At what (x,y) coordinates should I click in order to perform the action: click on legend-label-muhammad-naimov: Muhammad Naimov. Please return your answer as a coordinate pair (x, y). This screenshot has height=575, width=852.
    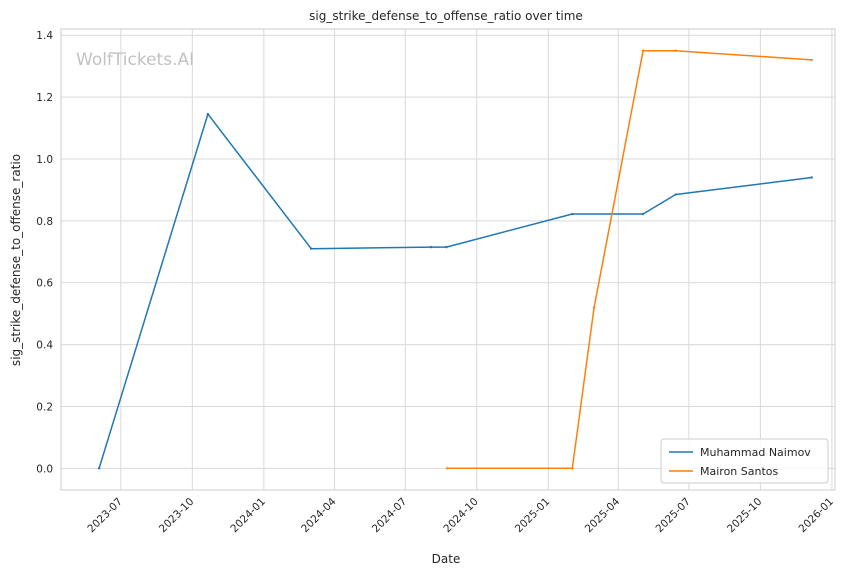
    Looking at the image, I should click on (755, 452).